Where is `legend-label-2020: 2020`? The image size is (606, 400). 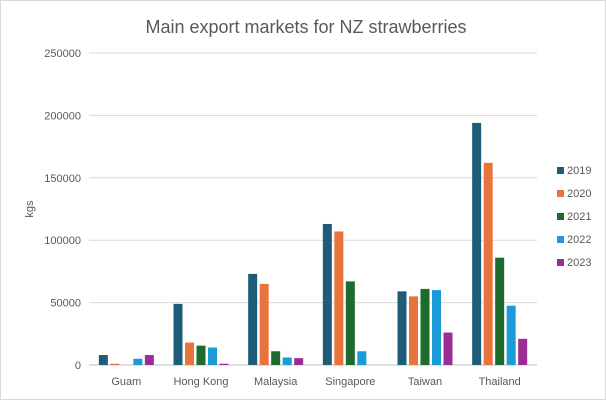
legend-label-2020: 2020 is located at coordinates (579, 194).